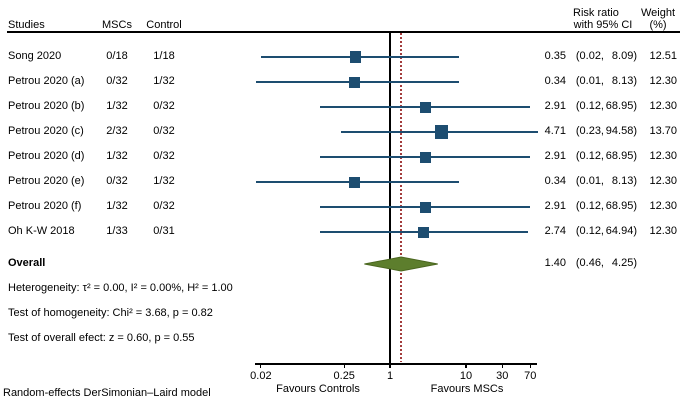 The height and width of the screenshot is (403, 685). What do you see at coordinates (467, 389) in the screenshot?
I see `favours-mscs-label: Favours MSCs` at bounding box center [467, 389].